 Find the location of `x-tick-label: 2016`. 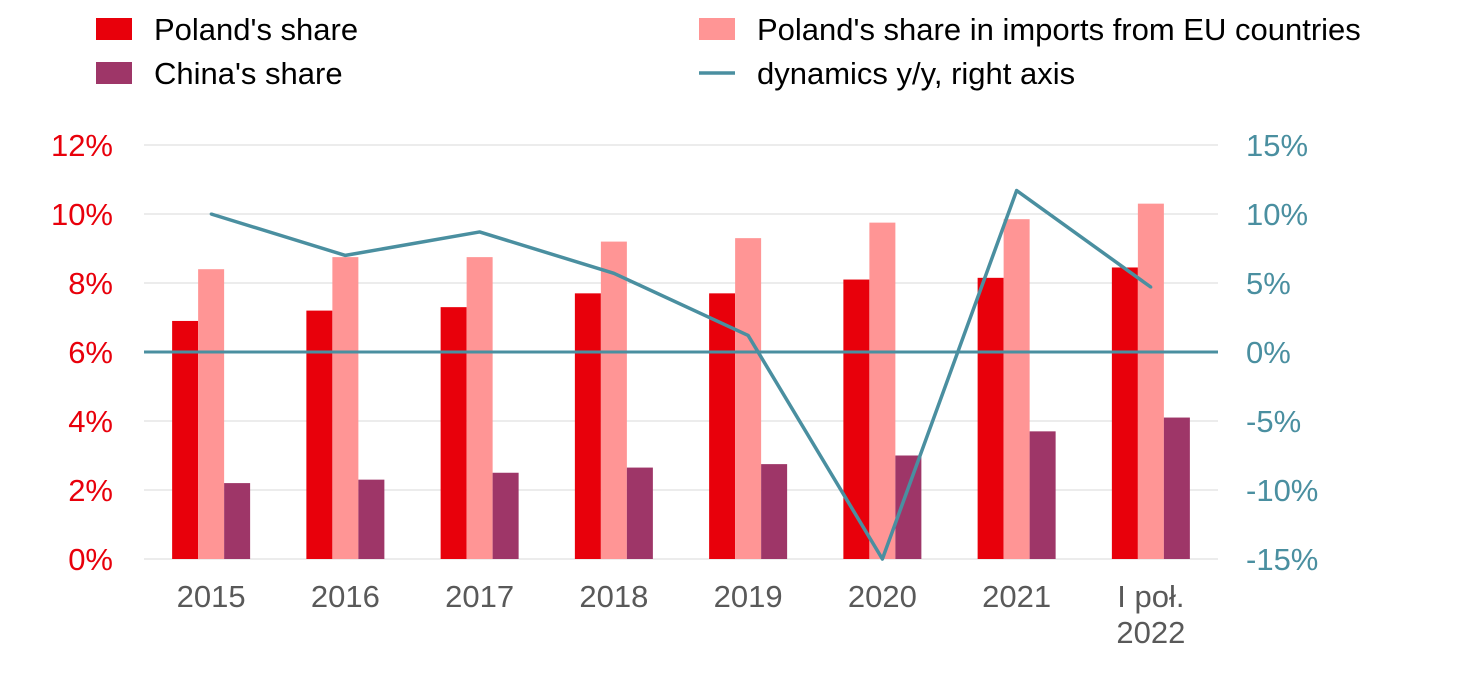

x-tick-label: 2016 is located at coordinates (345, 596).